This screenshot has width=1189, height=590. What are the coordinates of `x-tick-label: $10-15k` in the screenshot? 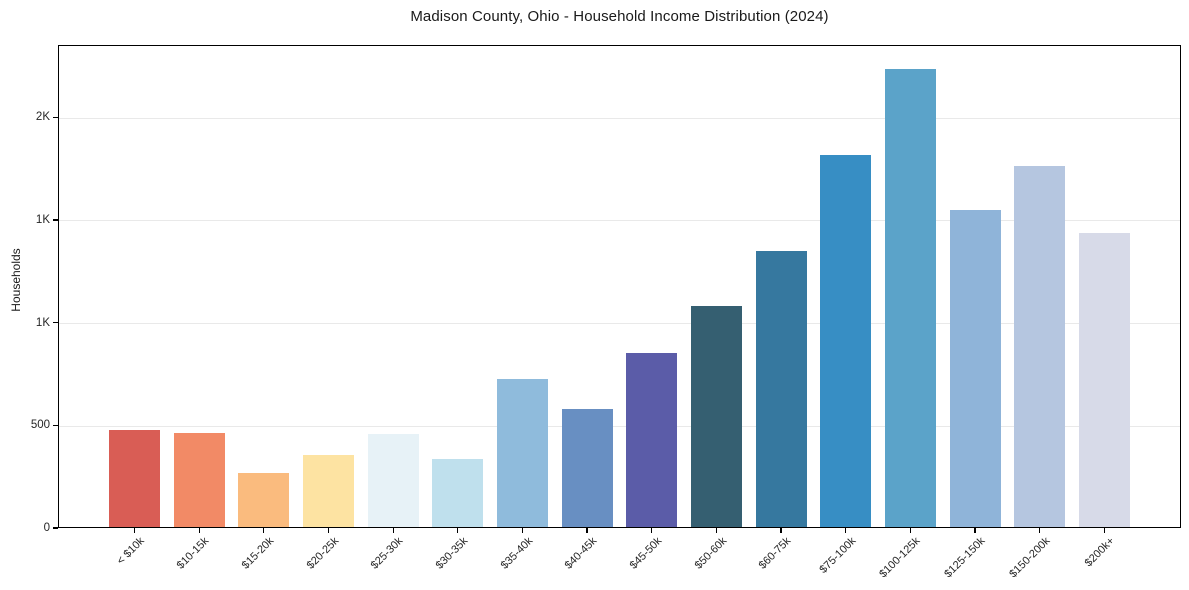 It's located at (193, 553).